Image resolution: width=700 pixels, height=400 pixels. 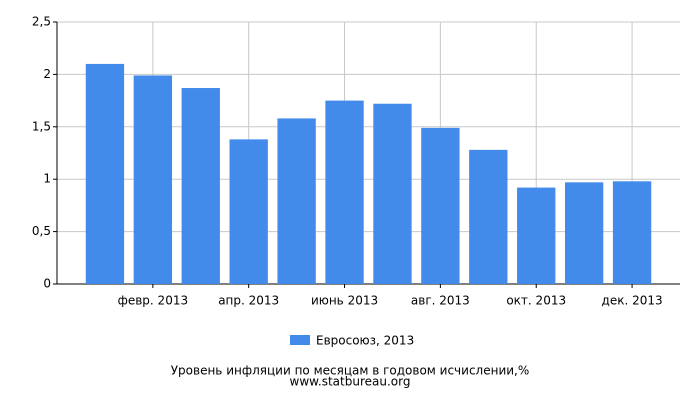 What do you see at coordinates (248, 301) in the screenshot?
I see `x-tick-label: апр. 2013` at bounding box center [248, 301].